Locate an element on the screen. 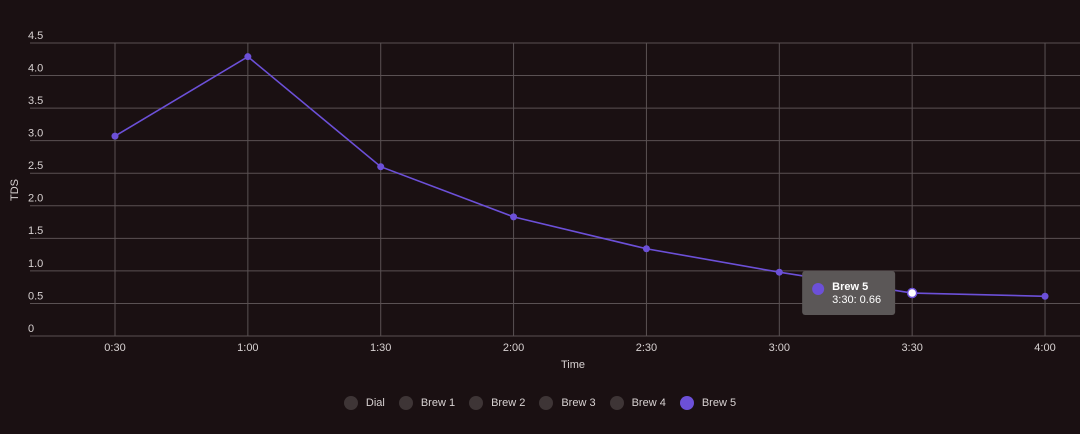 Image resolution: width=1080 pixels, height=434 pixels. y-tick-label: 4.5 is located at coordinates (35, 36).